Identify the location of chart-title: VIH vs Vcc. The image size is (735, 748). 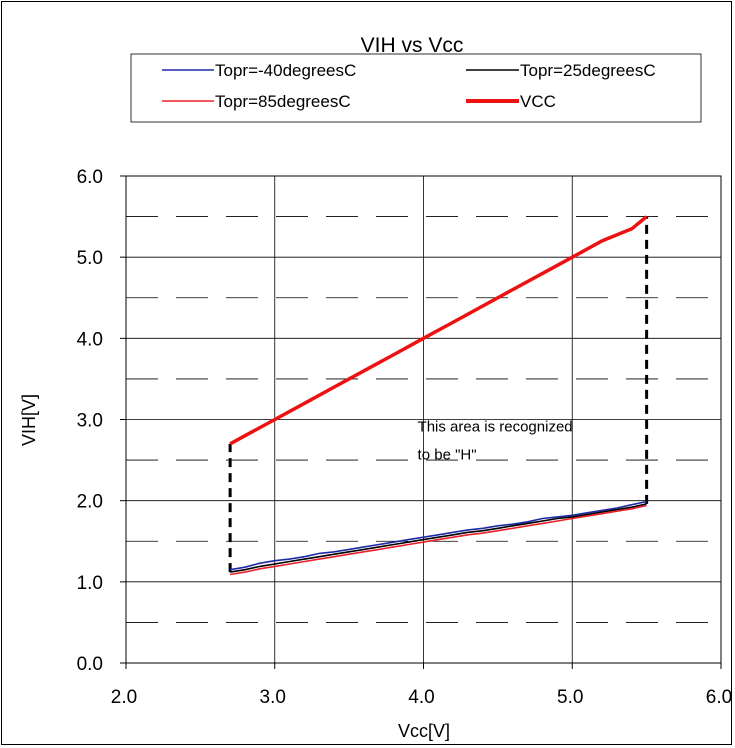
(412, 45).